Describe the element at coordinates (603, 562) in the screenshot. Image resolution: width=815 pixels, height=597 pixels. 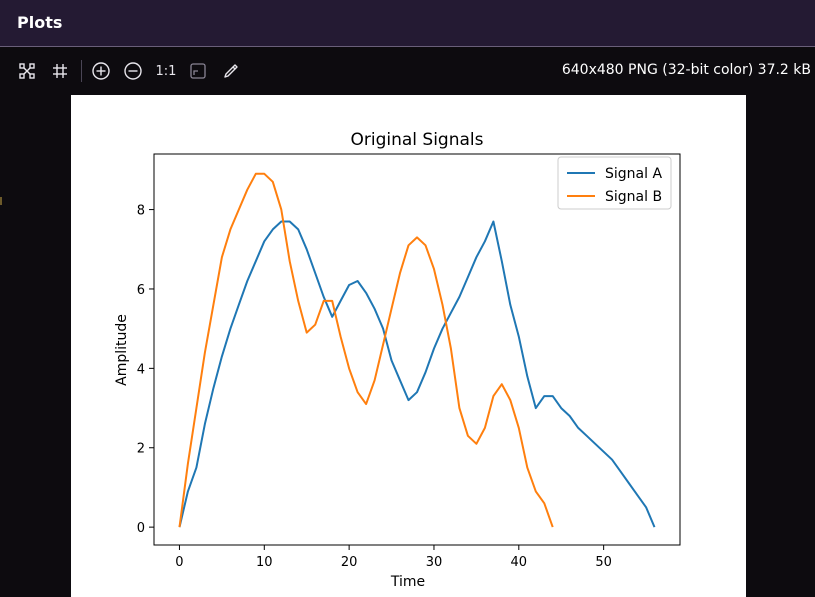
I see `x-tick-label: 50` at that location.